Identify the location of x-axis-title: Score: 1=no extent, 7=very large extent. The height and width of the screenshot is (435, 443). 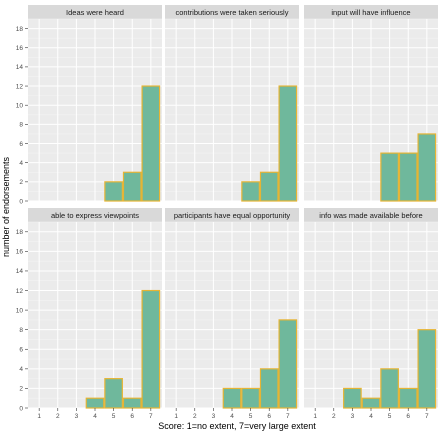
(237, 426).